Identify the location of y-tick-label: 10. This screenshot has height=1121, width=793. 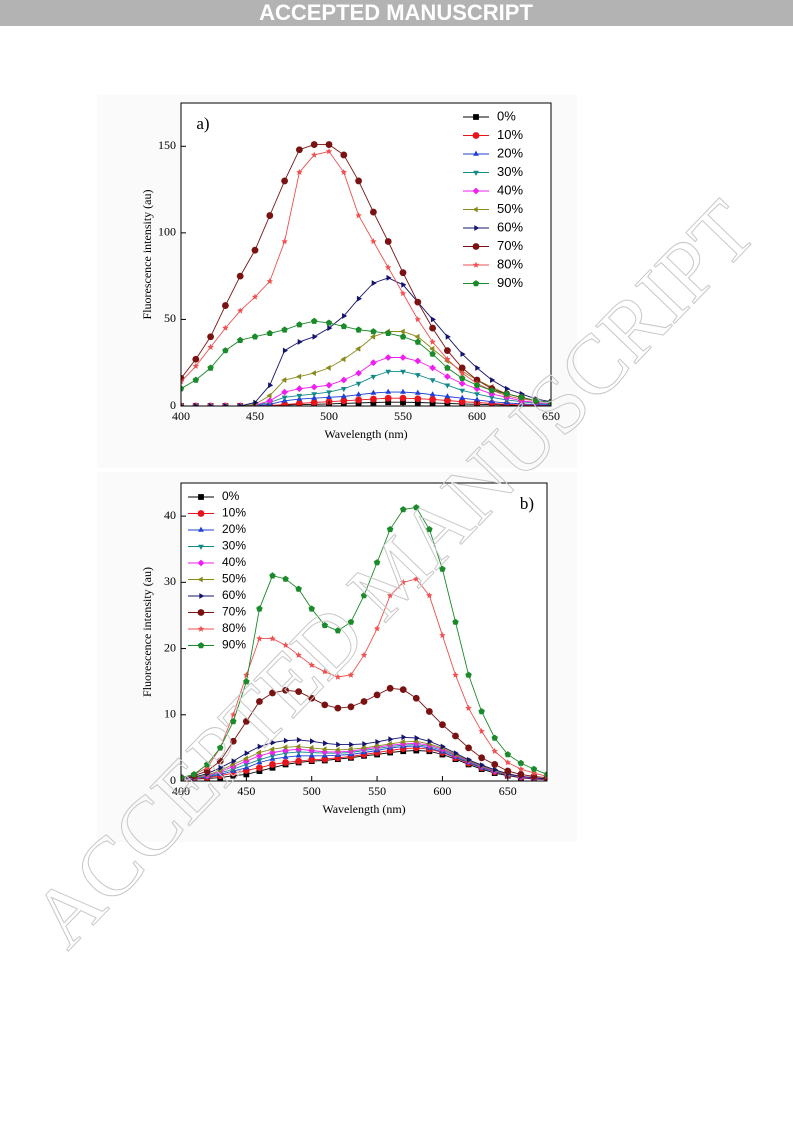
(170, 714).